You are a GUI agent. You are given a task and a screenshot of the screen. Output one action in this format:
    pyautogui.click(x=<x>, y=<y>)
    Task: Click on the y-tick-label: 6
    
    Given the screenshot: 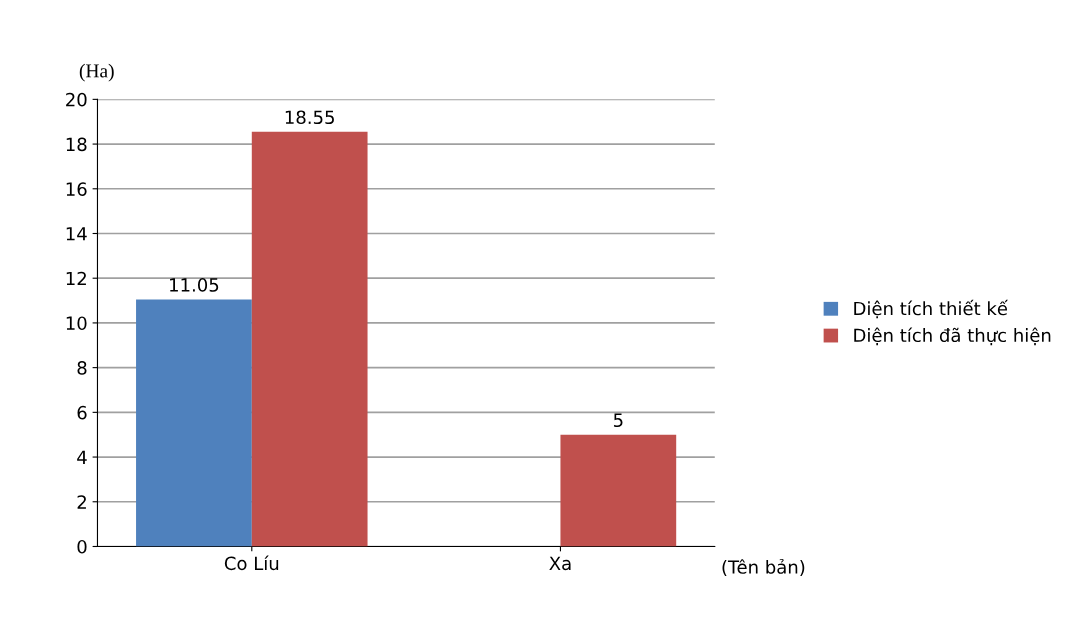 What is the action you would take?
    pyautogui.click(x=82, y=412)
    